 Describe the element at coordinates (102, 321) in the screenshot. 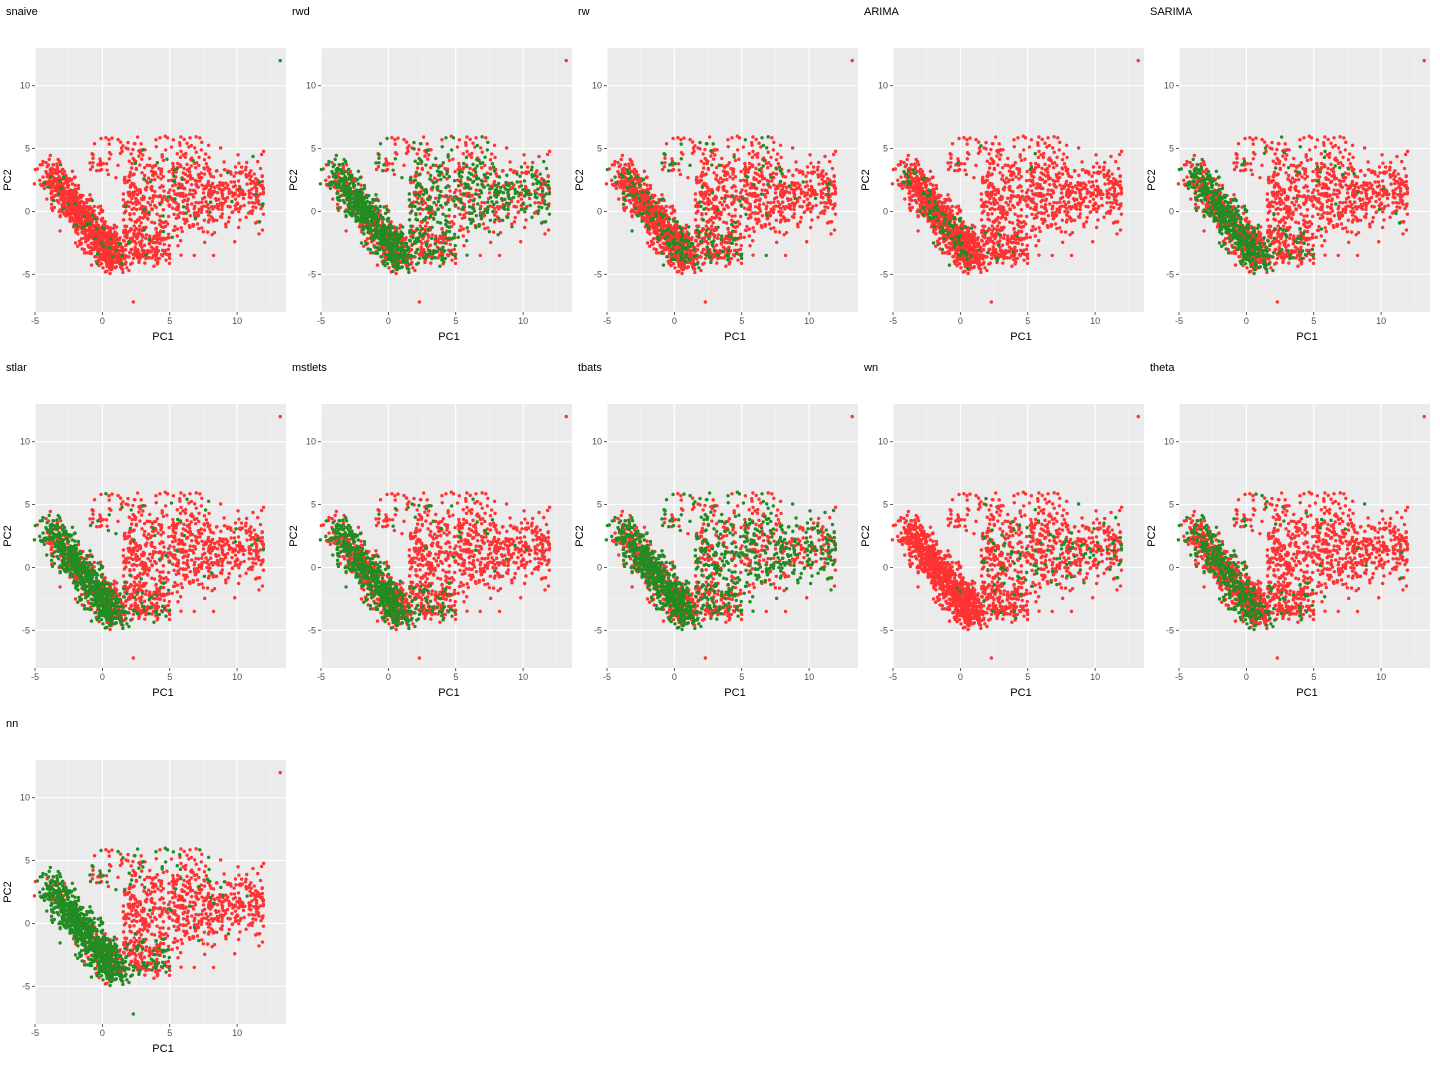

I see `x-tick-label: 0` at that location.